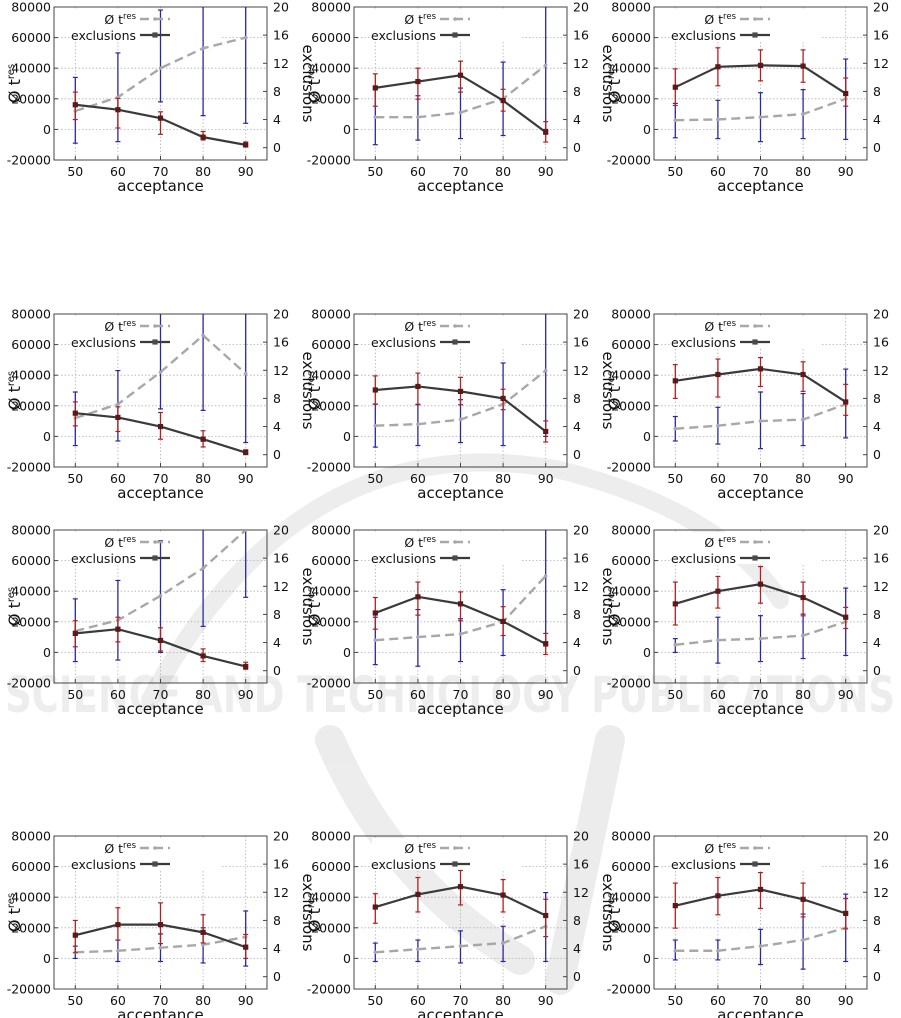 This screenshot has height=1018, width=901. Describe the element at coordinates (546, 171) in the screenshot. I see `x-tick-label: 90` at that location.